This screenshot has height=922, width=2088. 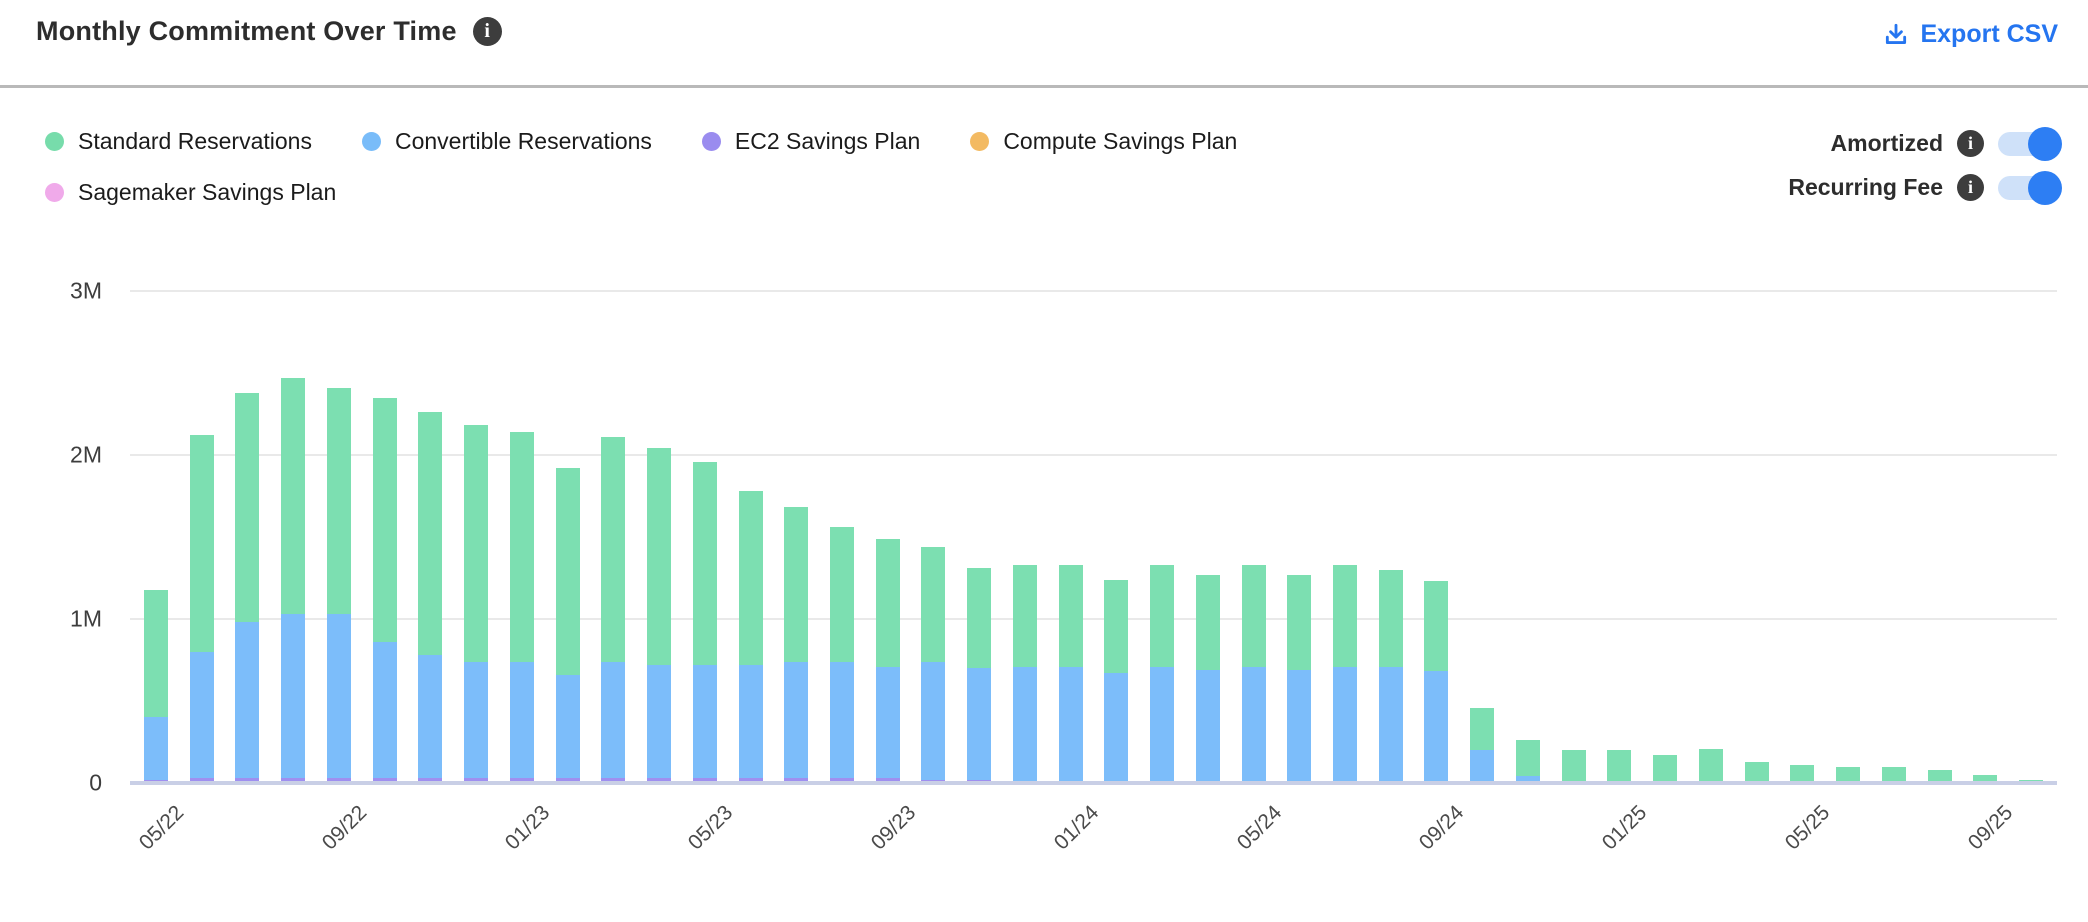 What do you see at coordinates (1886, 143) in the screenshot?
I see `toggle-label: Amortized` at bounding box center [1886, 143].